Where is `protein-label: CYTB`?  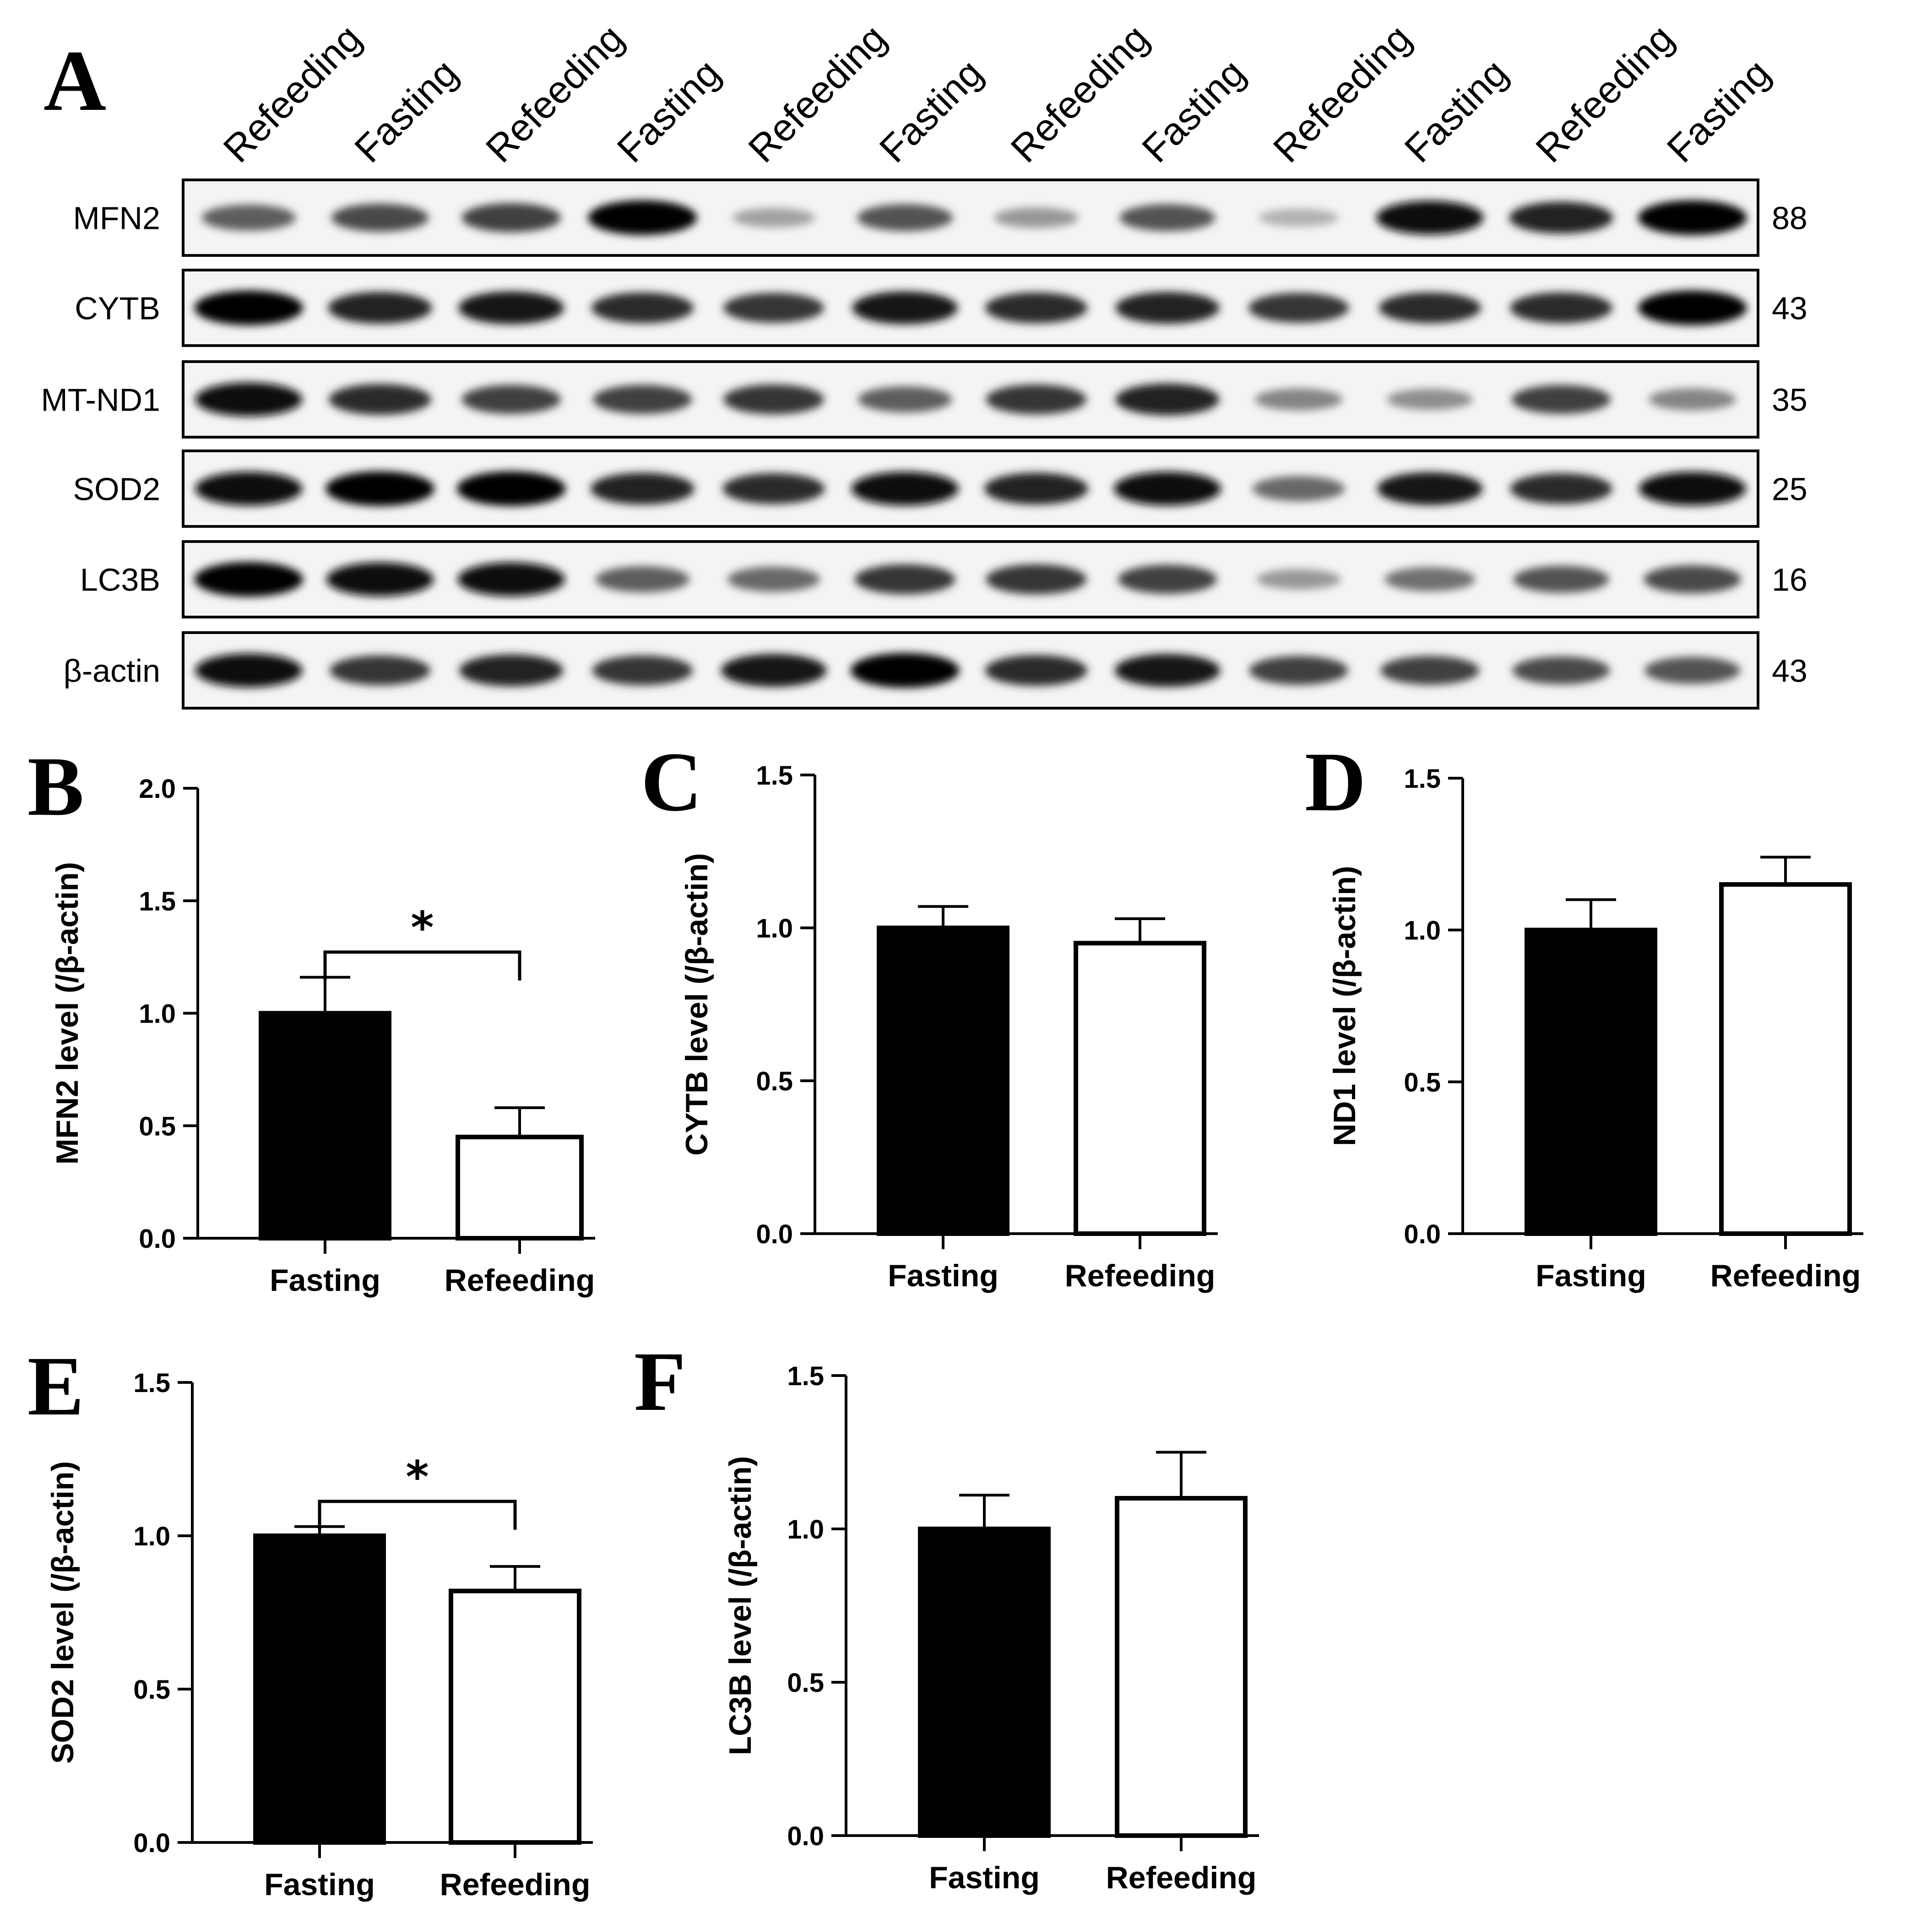
protein-label: CYTB is located at coordinates (117, 308).